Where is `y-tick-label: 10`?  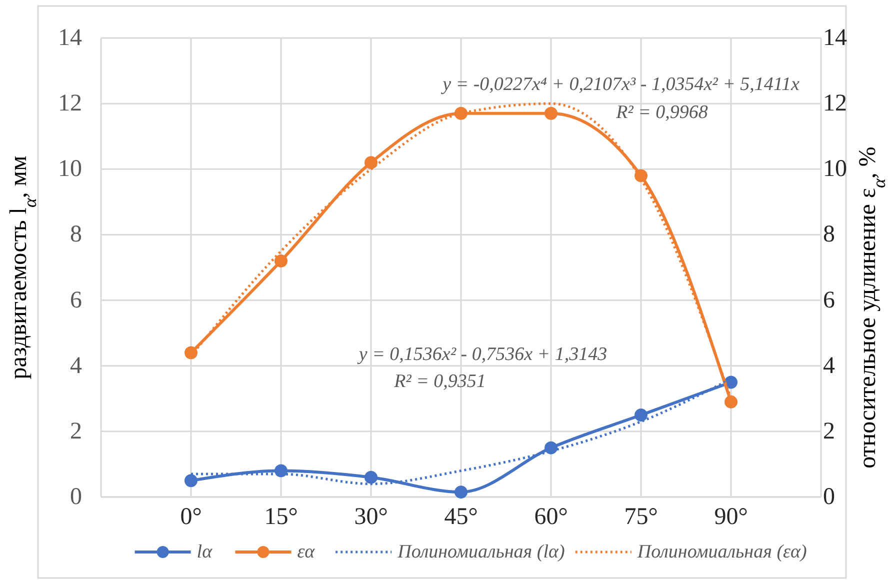
y-tick-label: 10 is located at coordinates (70, 169).